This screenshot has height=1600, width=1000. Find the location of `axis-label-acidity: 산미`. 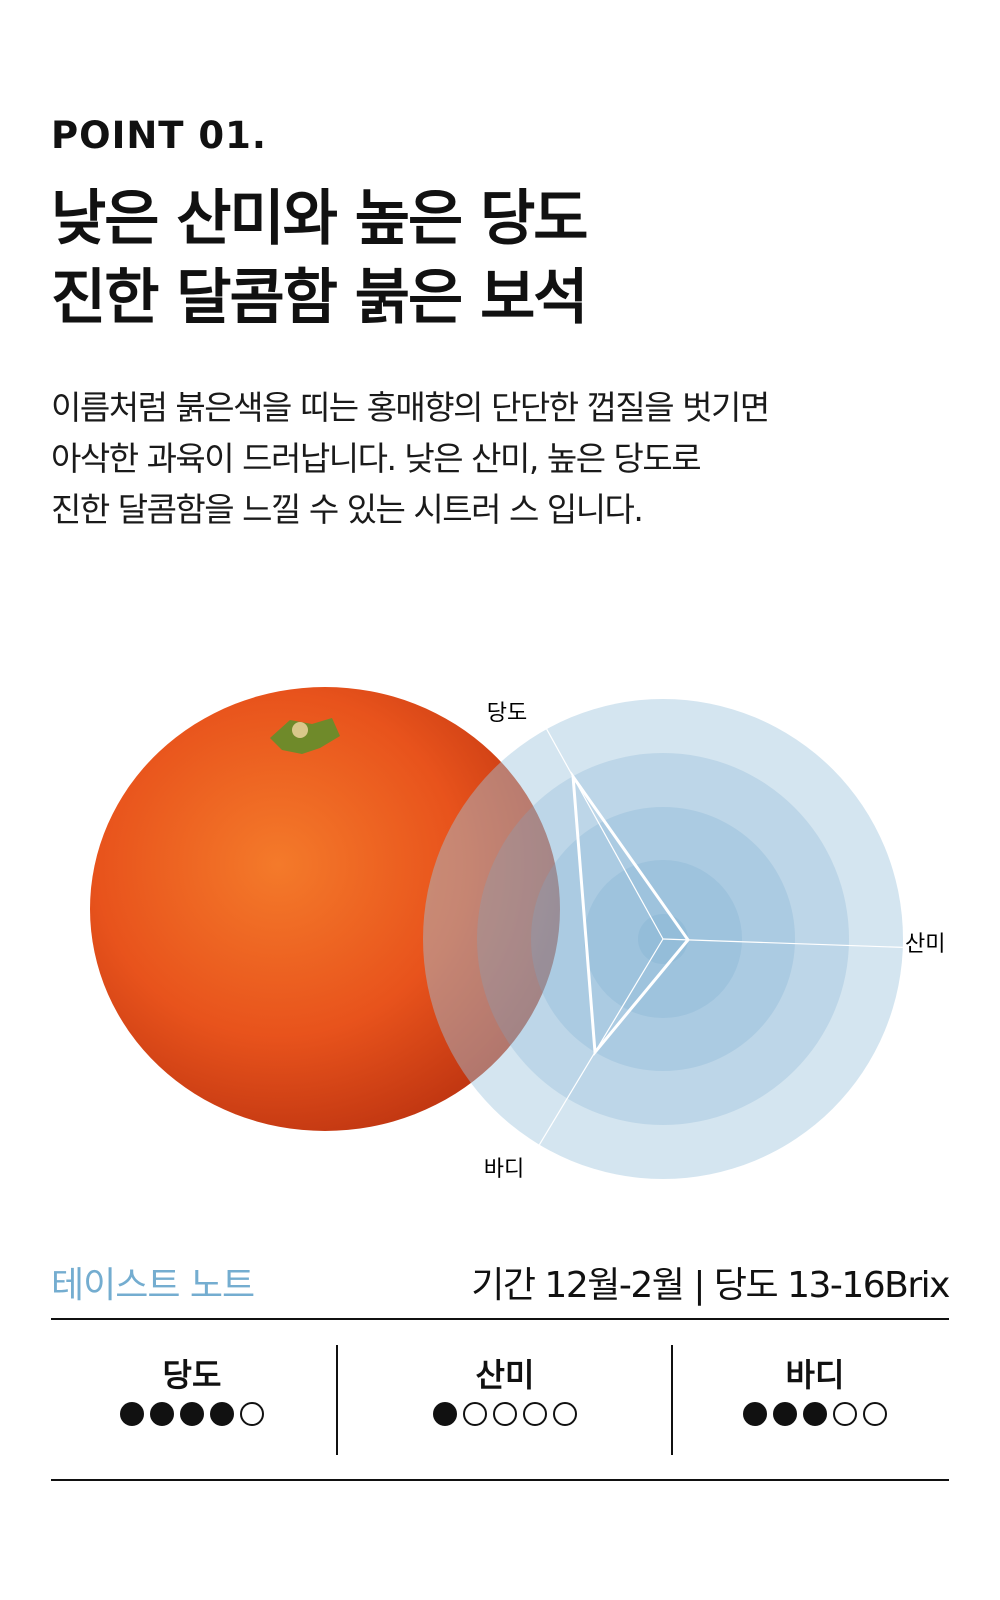

axis-label-acidity: 산미 is located at coordinates (925, 944).